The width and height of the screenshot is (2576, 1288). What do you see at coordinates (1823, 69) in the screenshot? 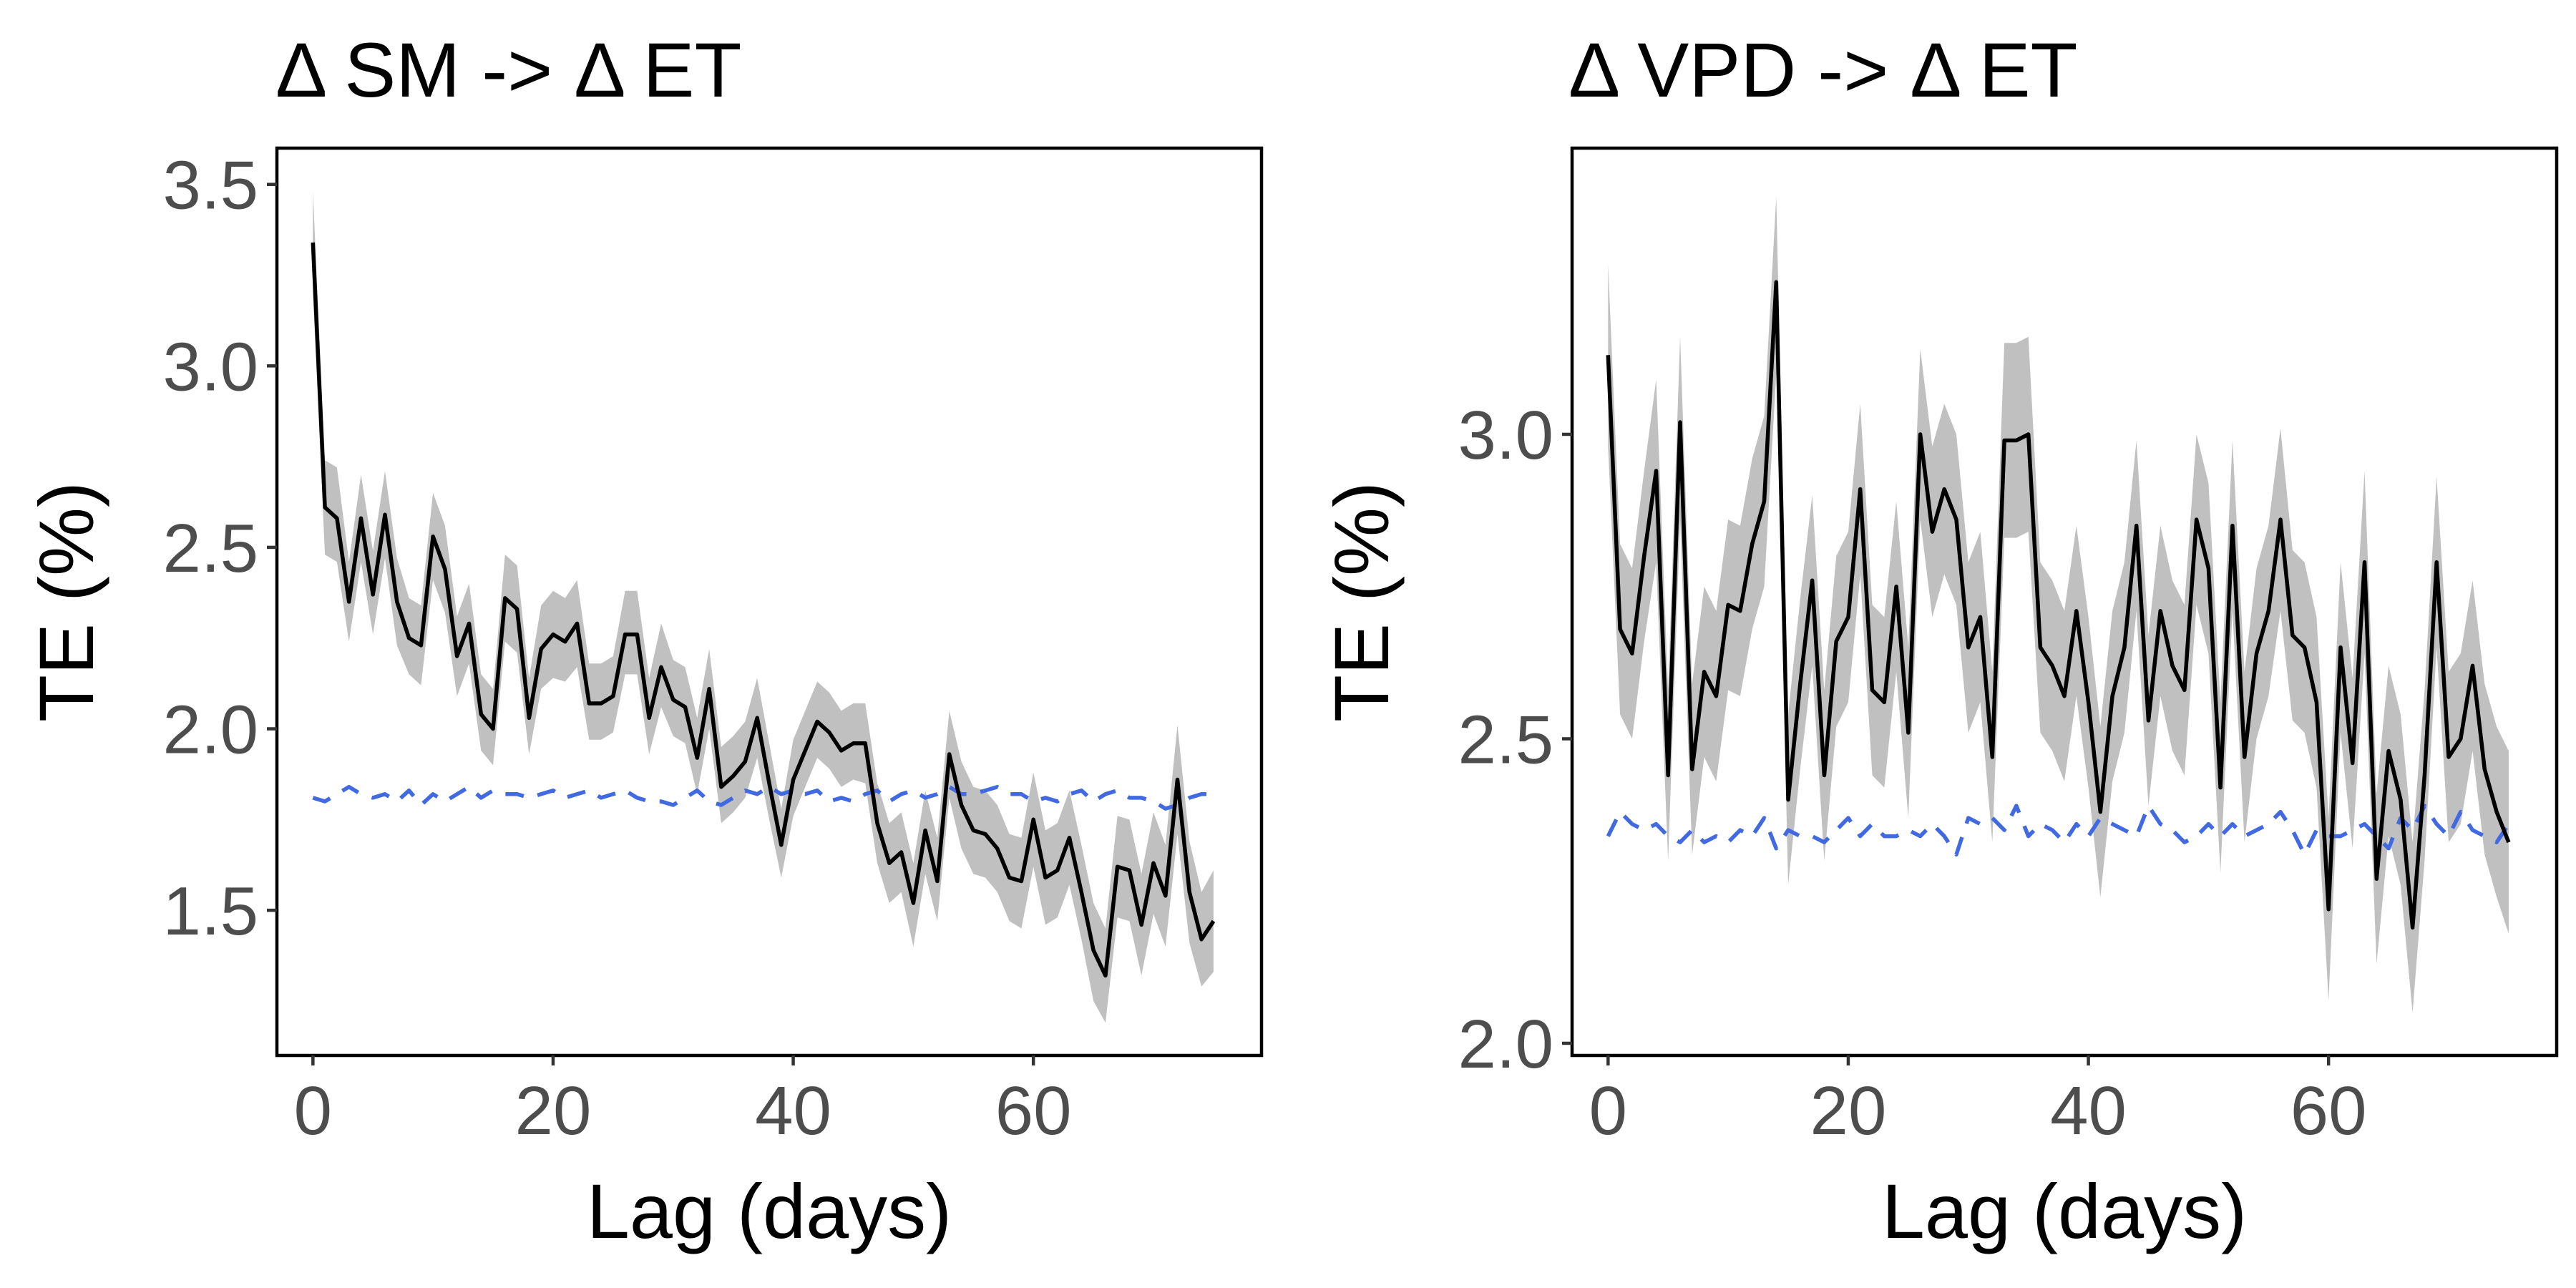
I see `panel-2-title: Δ VPD -> Δ ET` at bounding box center [1823, 69].